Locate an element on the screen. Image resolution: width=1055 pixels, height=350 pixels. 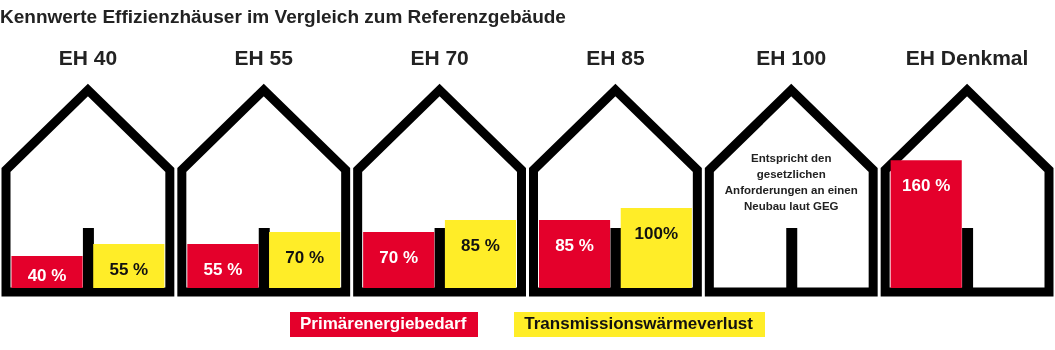
x-tick-label: EH 85 is located at coordinates (615, 58).